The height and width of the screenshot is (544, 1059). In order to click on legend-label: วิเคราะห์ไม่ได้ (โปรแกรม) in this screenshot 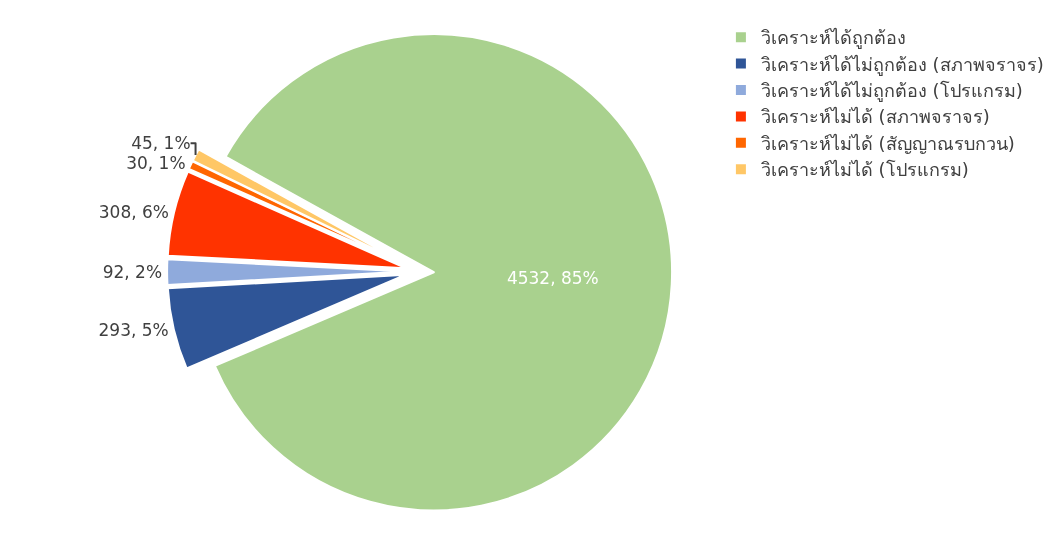, I will do `click(864, 170)`.